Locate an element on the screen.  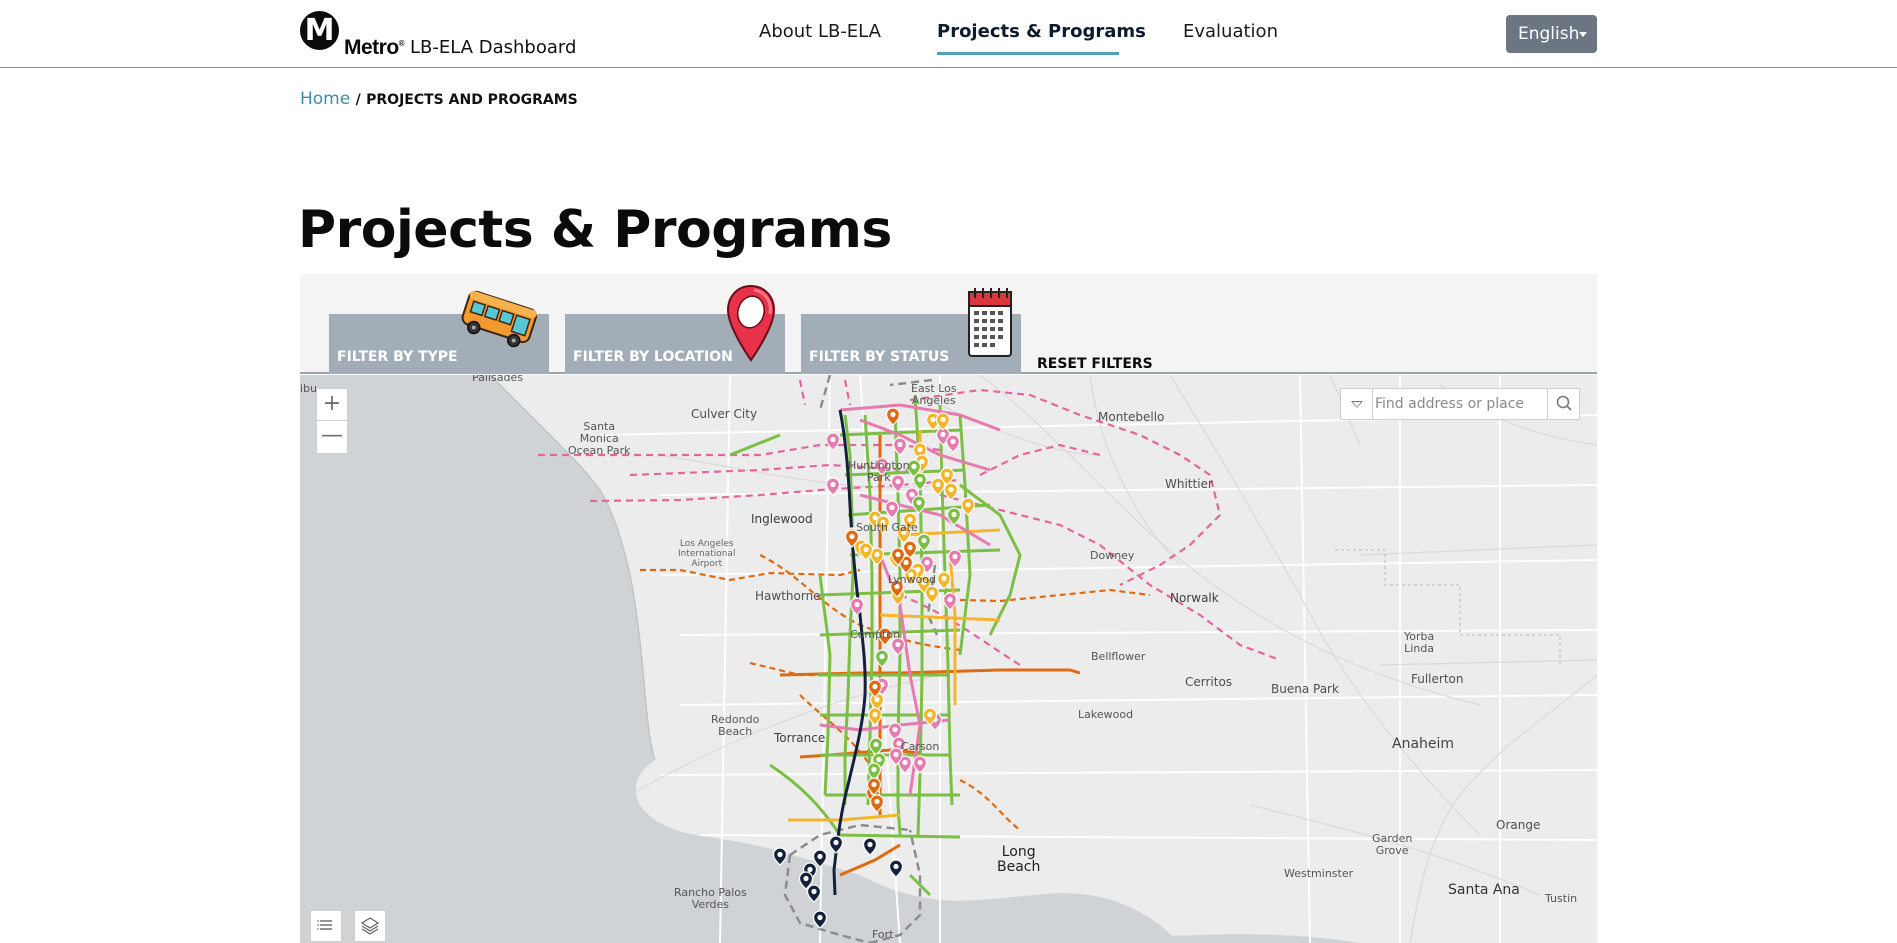
place-label: Downey is located at coordinates (1112, 555).